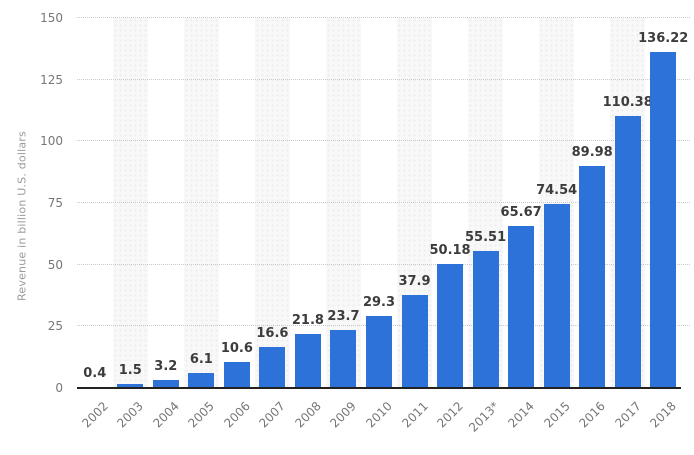 This screenshot has height=455, width=694. Describe the element at coordinates (485, 319) in the screenshot. I see `bar-2013*` at that location.